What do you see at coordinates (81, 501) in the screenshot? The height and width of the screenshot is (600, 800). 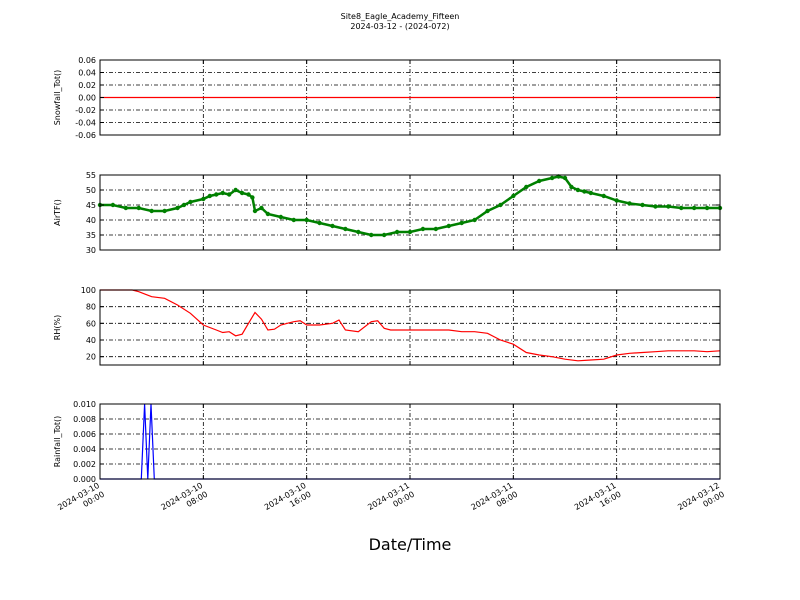 I see `x-tick-label: 2024-03-1000:00` at bounding box center [81, 501].